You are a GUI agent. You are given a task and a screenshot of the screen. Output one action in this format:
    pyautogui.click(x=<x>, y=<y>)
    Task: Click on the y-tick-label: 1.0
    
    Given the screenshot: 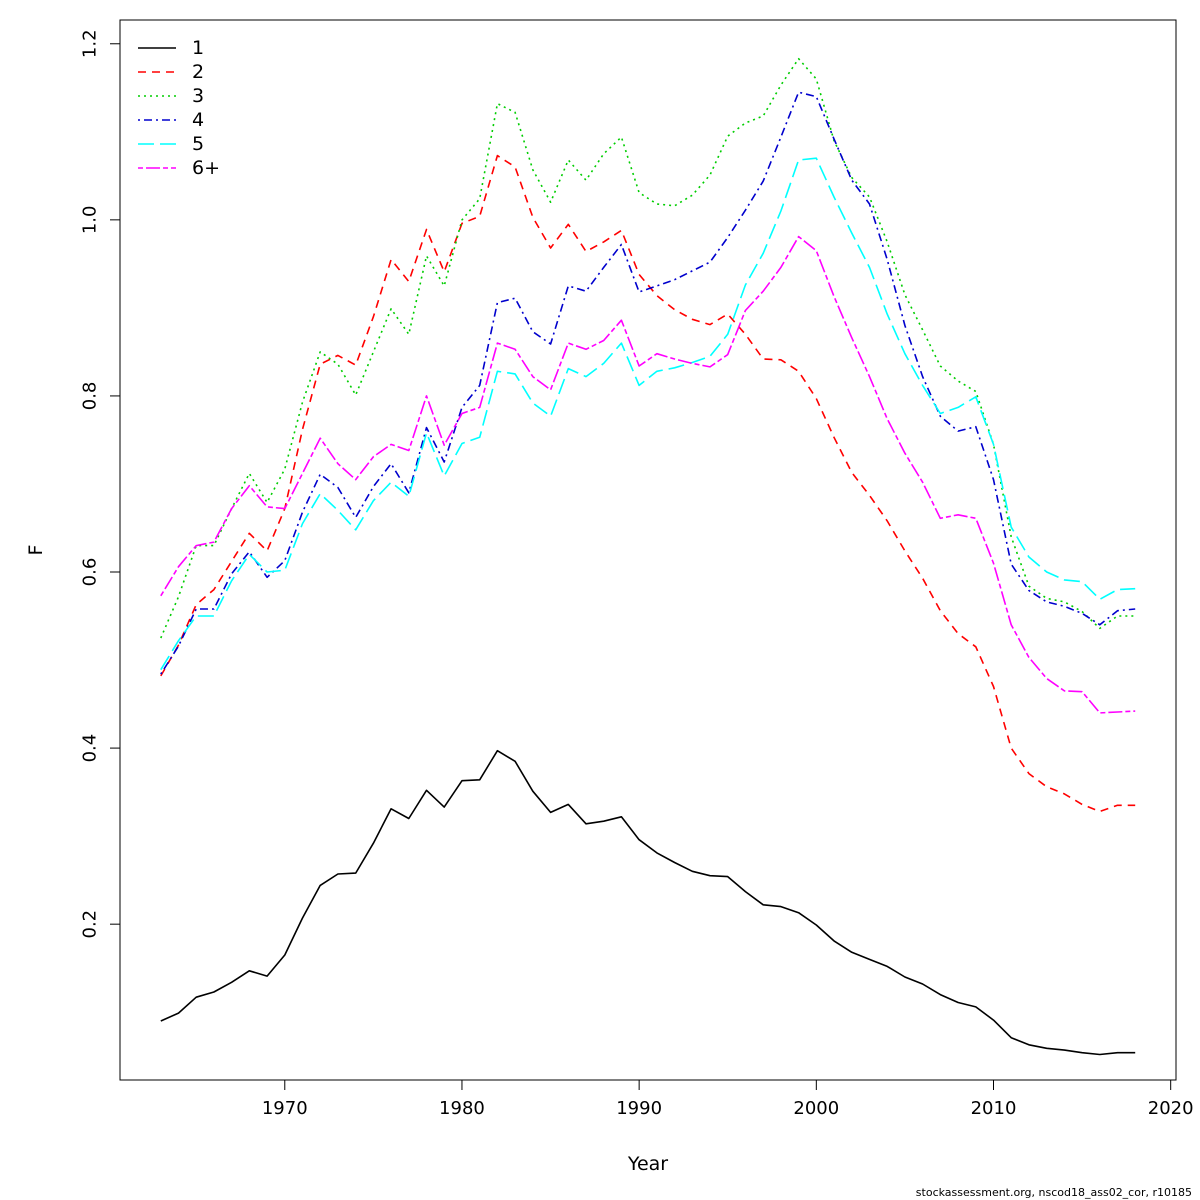 What is the action you would take?
    pyautogui.click(x=90, y=220)
    